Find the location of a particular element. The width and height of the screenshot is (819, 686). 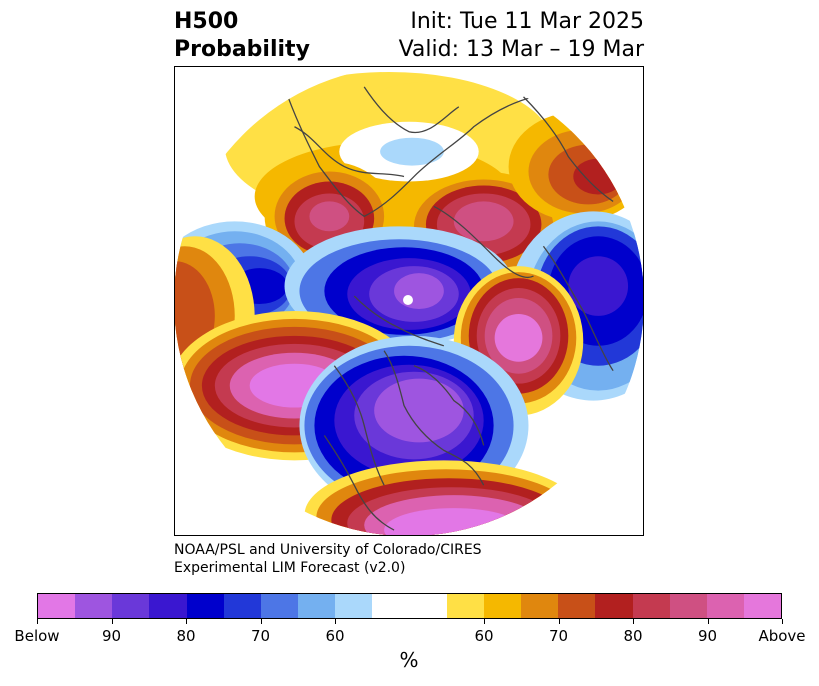

map-title: H500 Probability is located at coordinates (242, 36).